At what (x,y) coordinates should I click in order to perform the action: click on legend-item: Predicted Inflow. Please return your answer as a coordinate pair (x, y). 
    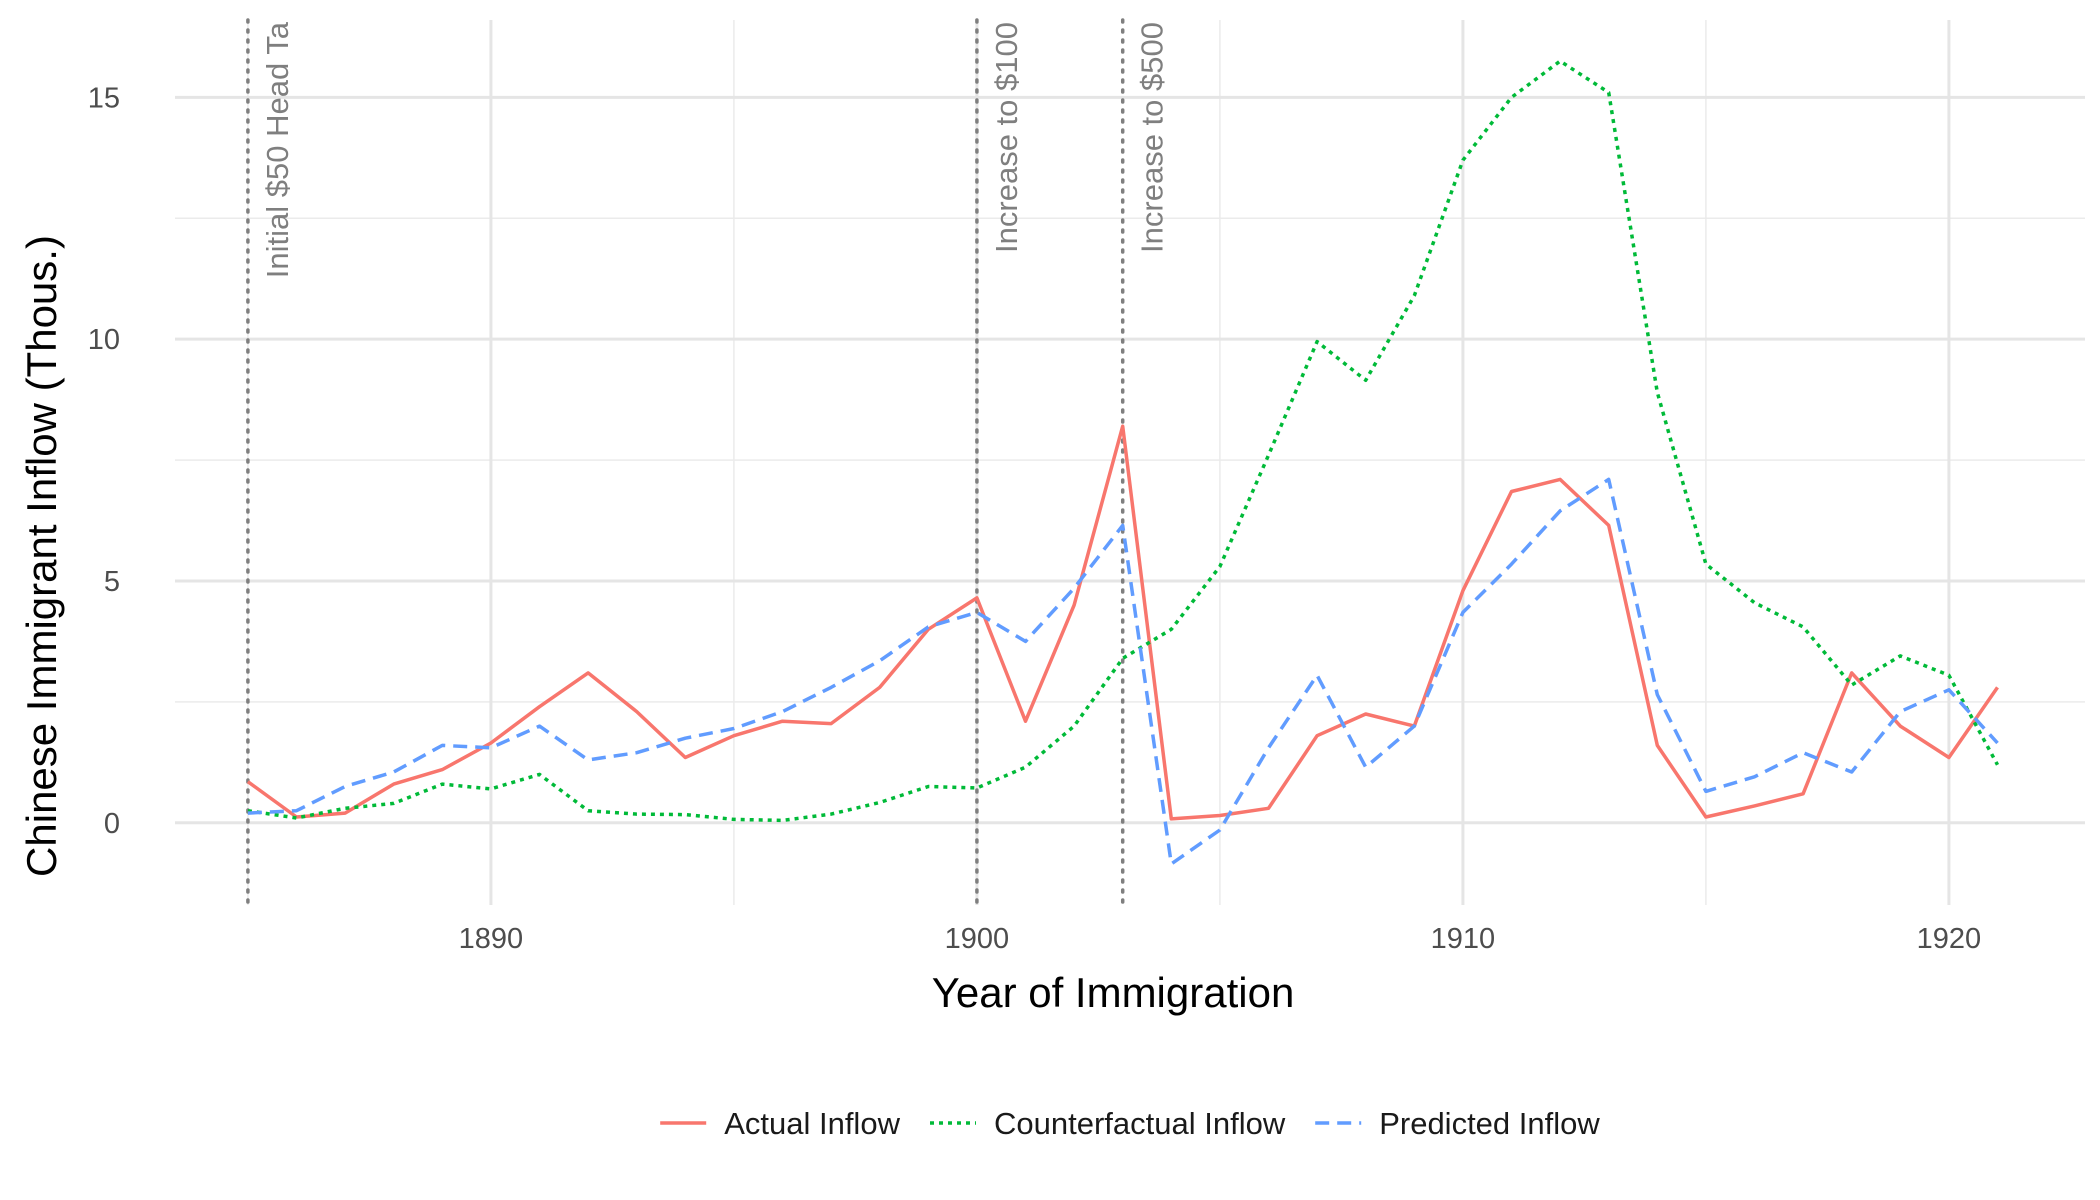
    Looking at the image, I should click on (1457, 1123).